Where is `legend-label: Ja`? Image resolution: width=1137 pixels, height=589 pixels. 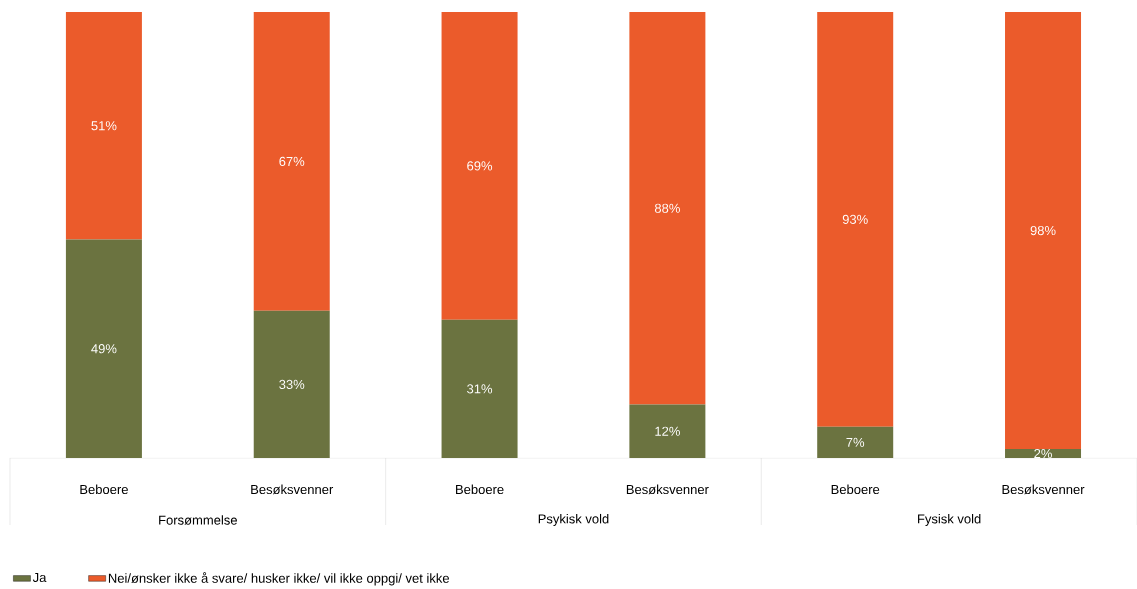 legend-label: Ja is located at coordinates (39, 577).